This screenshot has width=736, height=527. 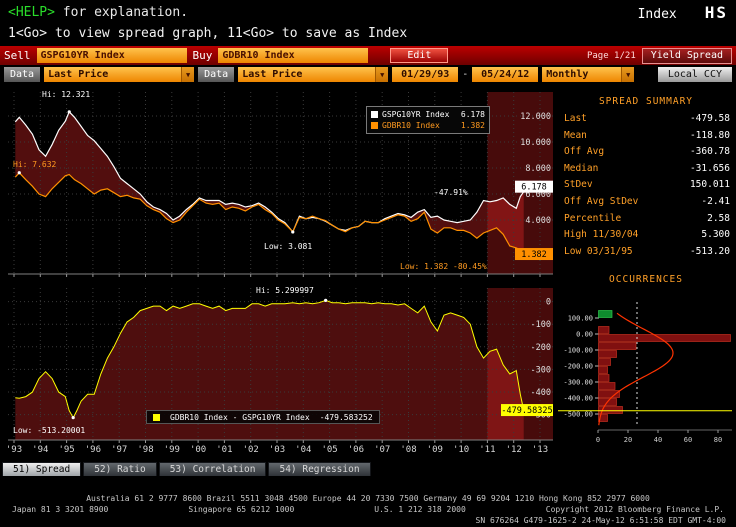 What do you see at coordinates (688, 440) in the screenshot?
I see `svg-text: 60` at bounding box center [688, 440].